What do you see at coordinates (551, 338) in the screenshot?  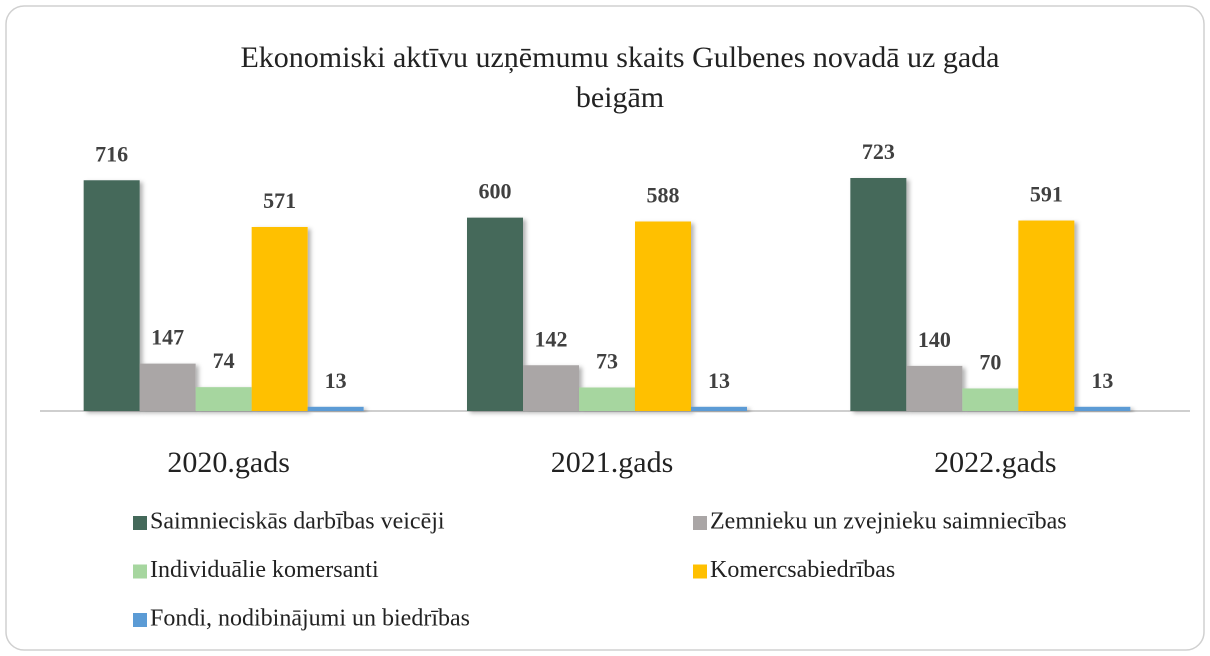 I see `data-label: 142` at bounding box center [551, 338].